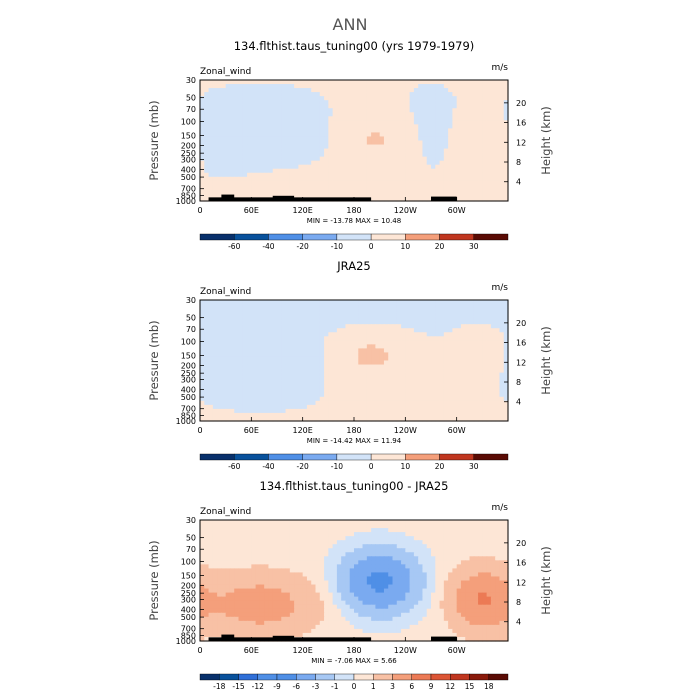 This screenshot has width=700, height=700. Describe the element at coordinates (337, 466) in the screenshot. I see `colorbar-label: -10` at that location.